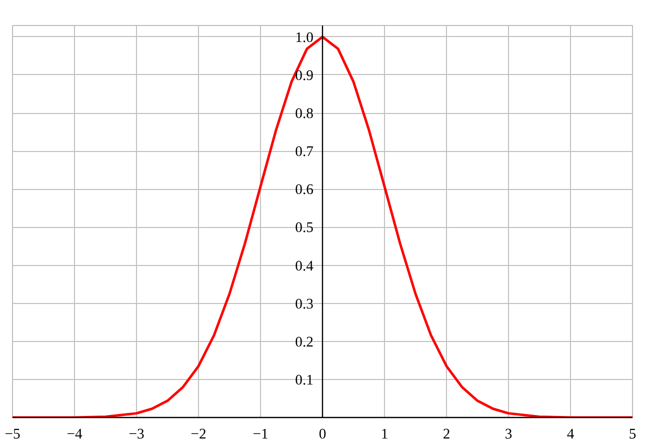  What do you see at coordinates (260, 433) in the screenshot?
I see `x-tick-label: −1` at bounding box center [260, 433].